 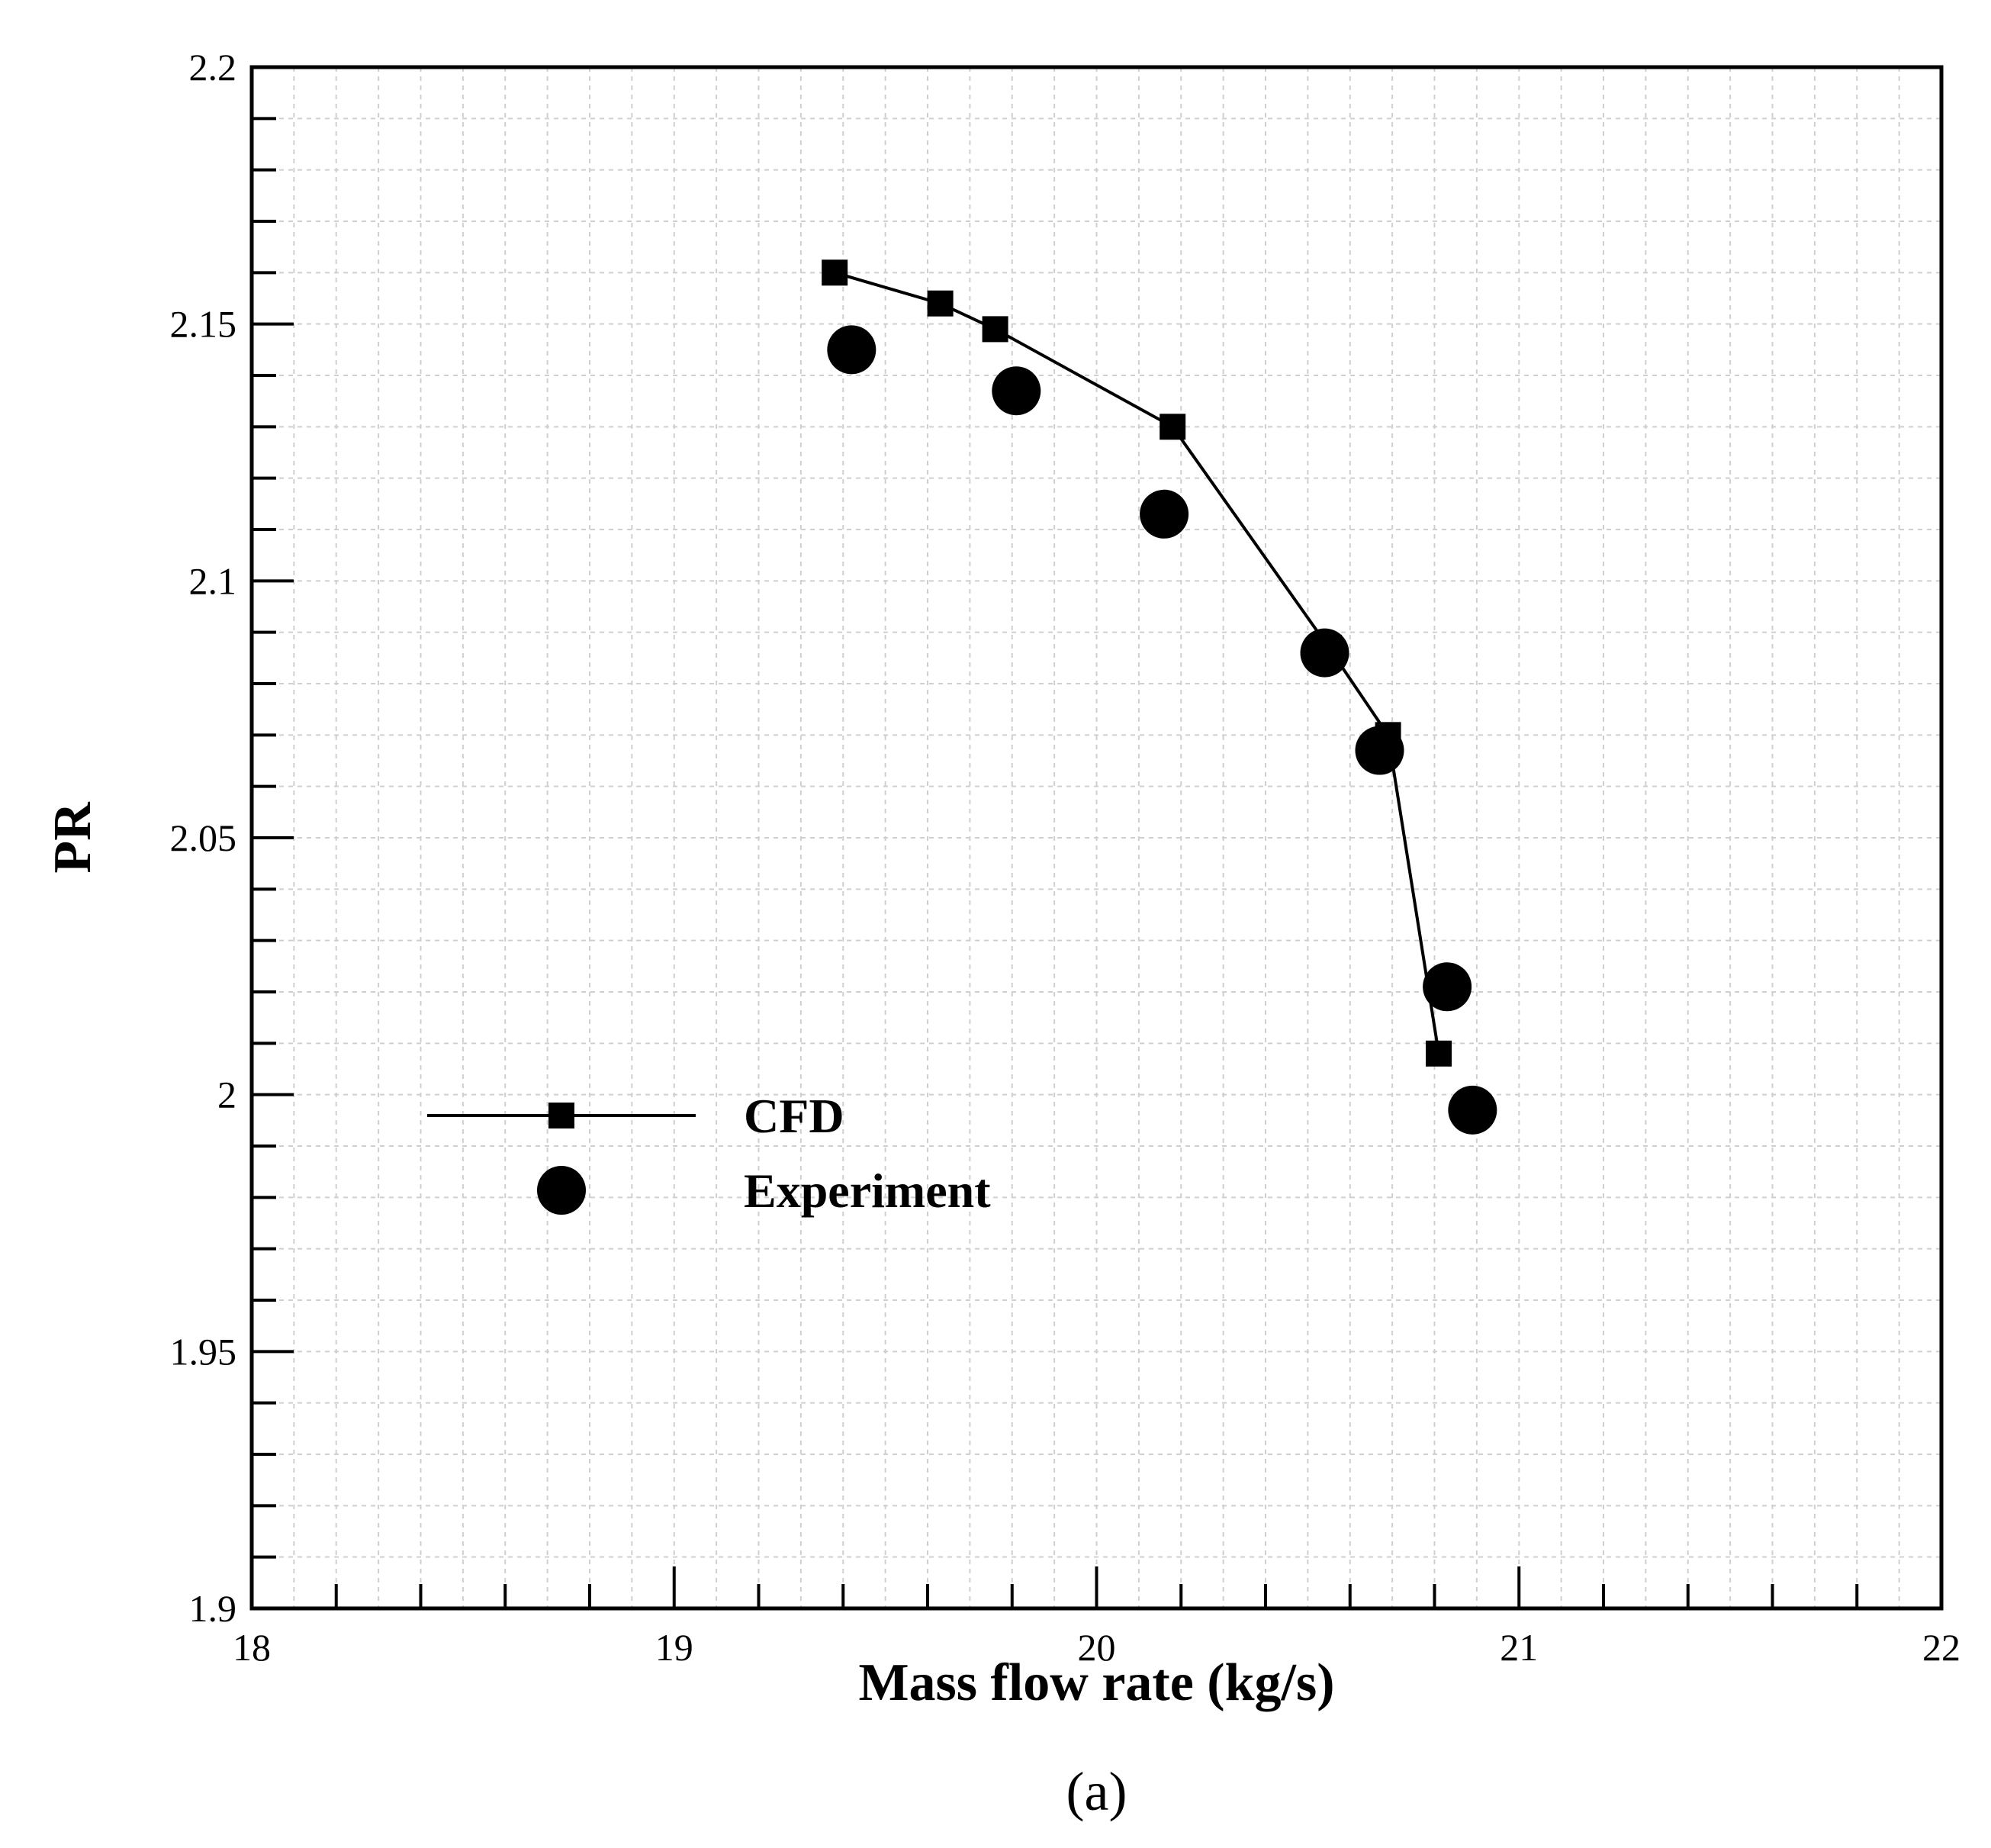 What do you see at coordinates (1941, 1647) in the screenshot?
I see `x-tick-label: 22` at bounding box center [1941, 1647].